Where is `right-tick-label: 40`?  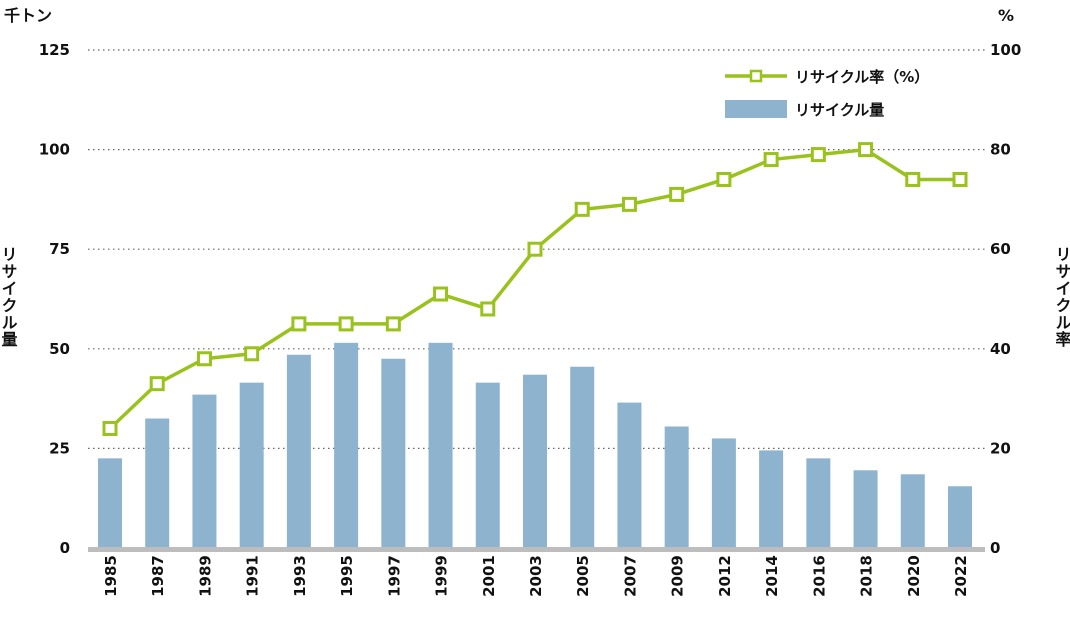
right-tick-label: 40 is located at coordinates (1000, 349).